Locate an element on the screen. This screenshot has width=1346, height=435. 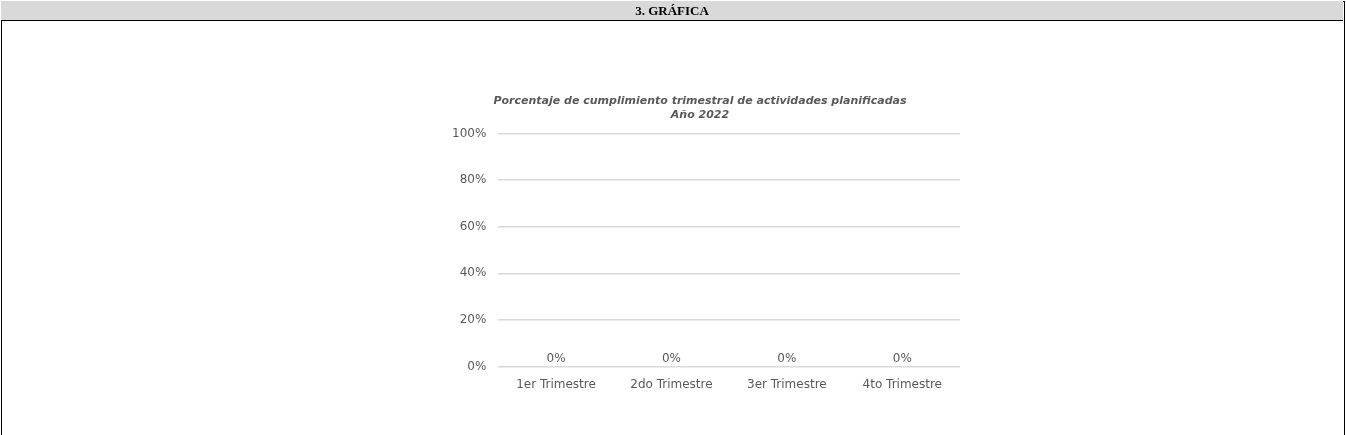
chart-subtitle: Año 2022 is located at coordinates (699, 114).